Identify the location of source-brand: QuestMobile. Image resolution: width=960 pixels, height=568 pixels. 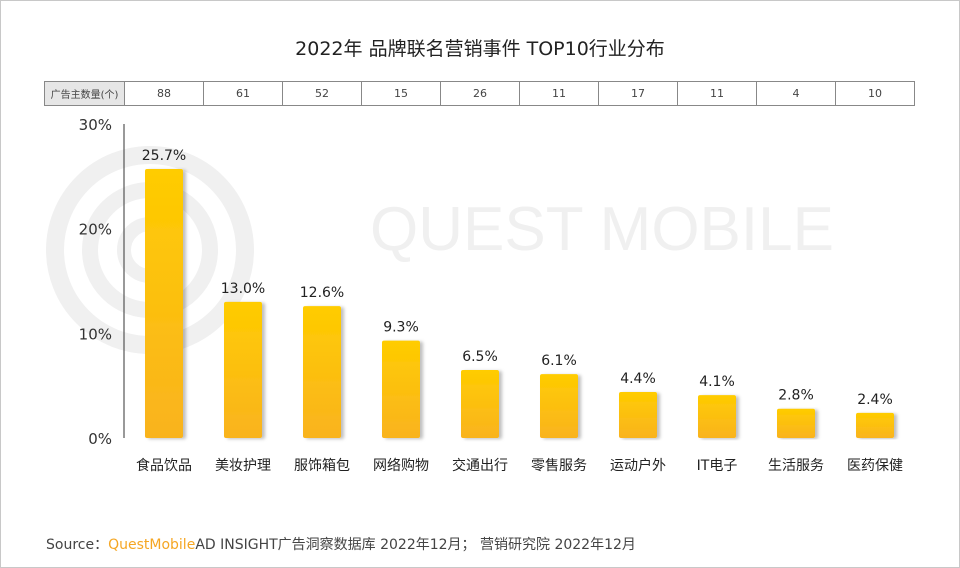
(152, 545).